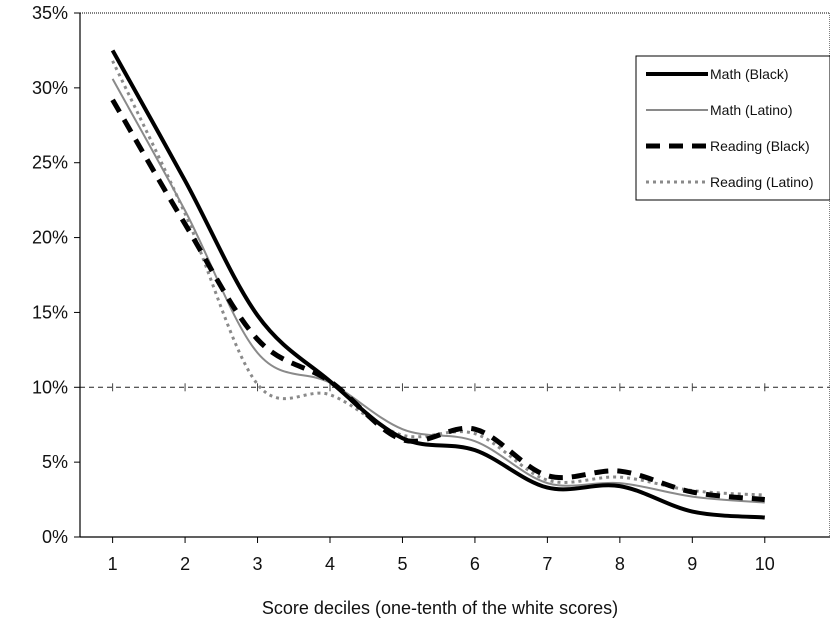  Describe the element at coordinates (50, 13) in the screenshot. I see `y-tick-label: 35%` at that location.